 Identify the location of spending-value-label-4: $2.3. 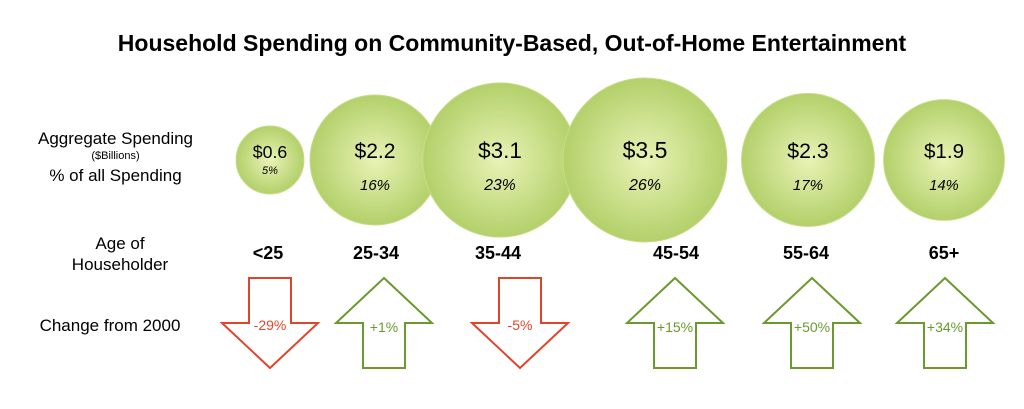
(807, 151).